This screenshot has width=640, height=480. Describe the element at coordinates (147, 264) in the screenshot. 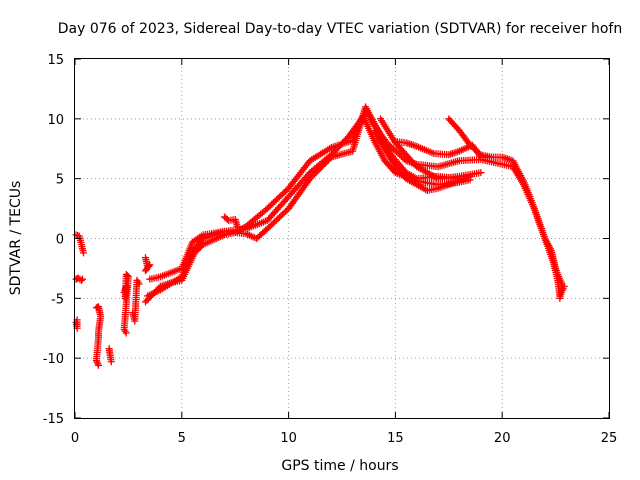

I see `series-track-h` at that location.